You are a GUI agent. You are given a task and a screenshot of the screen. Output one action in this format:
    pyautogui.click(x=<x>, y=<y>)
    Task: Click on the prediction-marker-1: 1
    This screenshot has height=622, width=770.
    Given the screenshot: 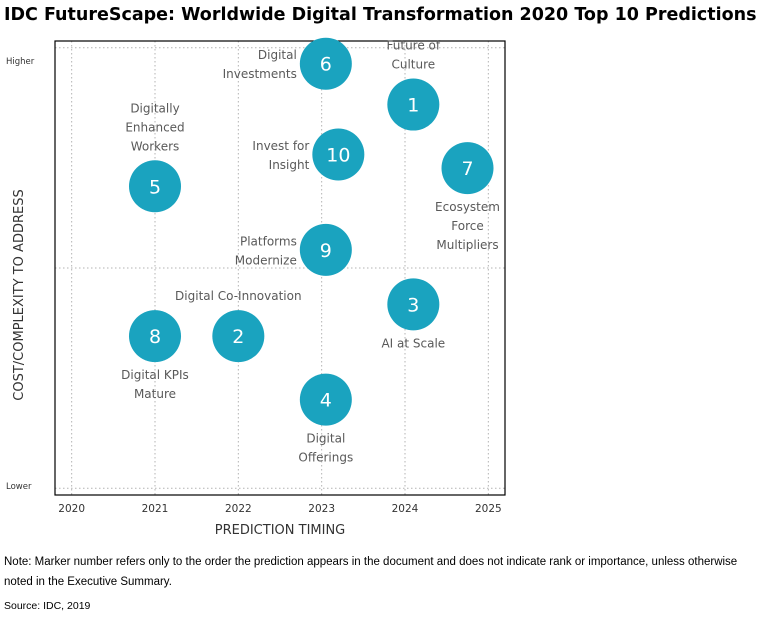 What is the action you would take?
    pyautogui.click(x=413, y=106)
    